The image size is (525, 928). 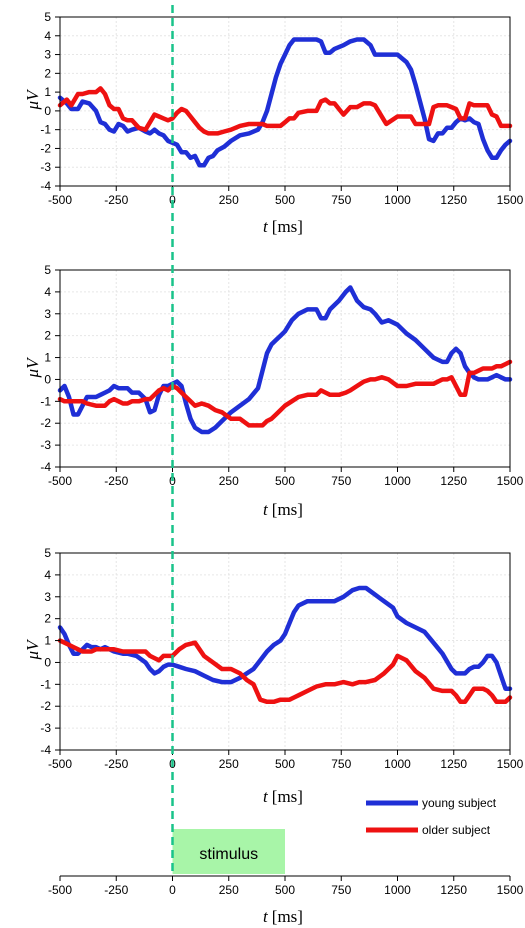 What do you see at coordinates (456, 830) in the screenshot?
I see `legend-label-older: older subject` at bounding box center [456, 830].